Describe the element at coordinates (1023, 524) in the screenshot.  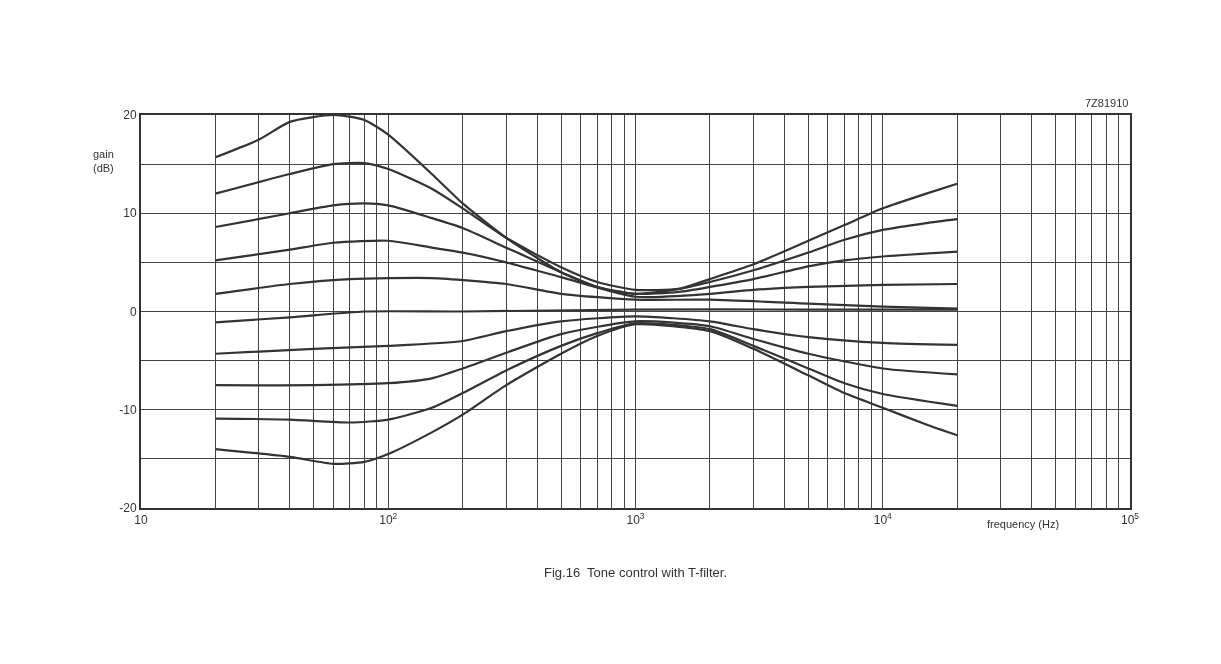
I see `x-axis-title: frequency (Hz)` at that location.